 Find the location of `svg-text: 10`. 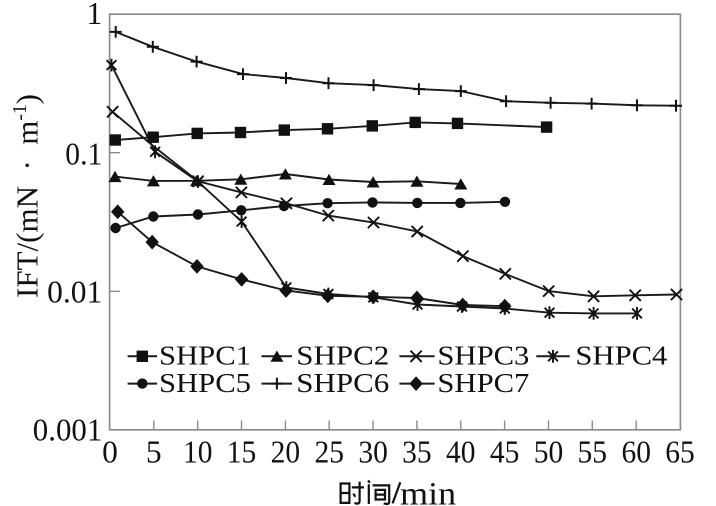

svg-text: 10 is located at coordinates (198, 452).